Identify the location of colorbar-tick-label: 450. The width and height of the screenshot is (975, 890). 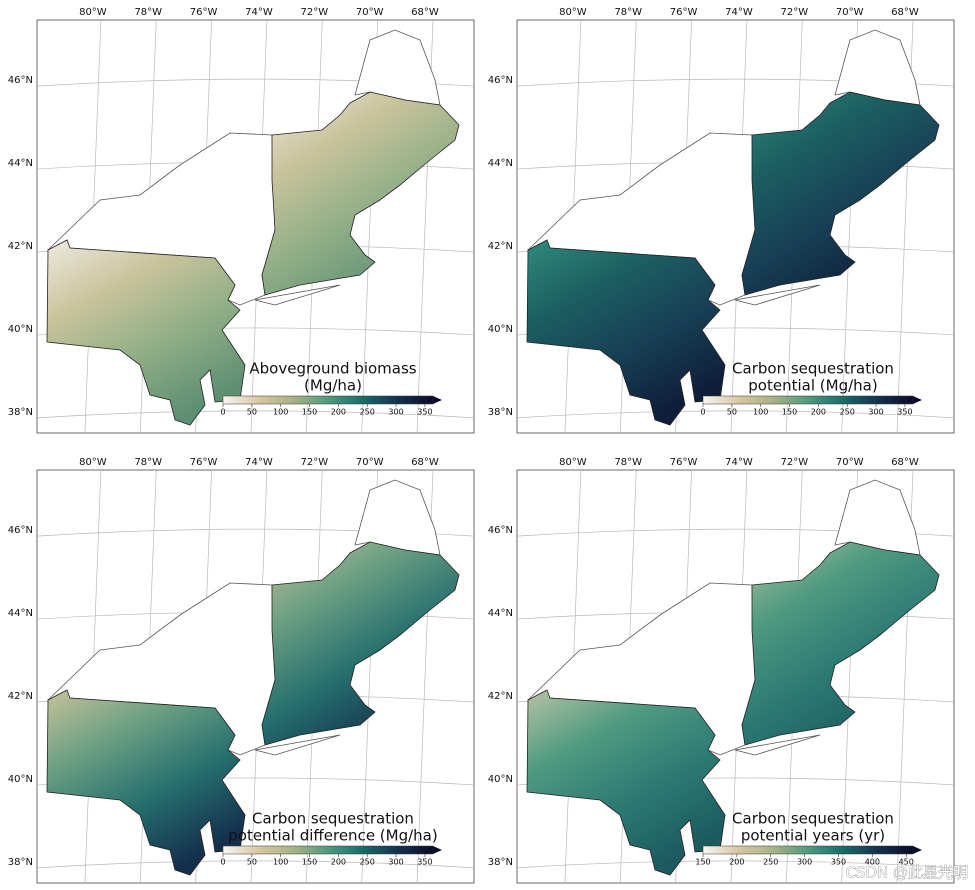
(906, 862).